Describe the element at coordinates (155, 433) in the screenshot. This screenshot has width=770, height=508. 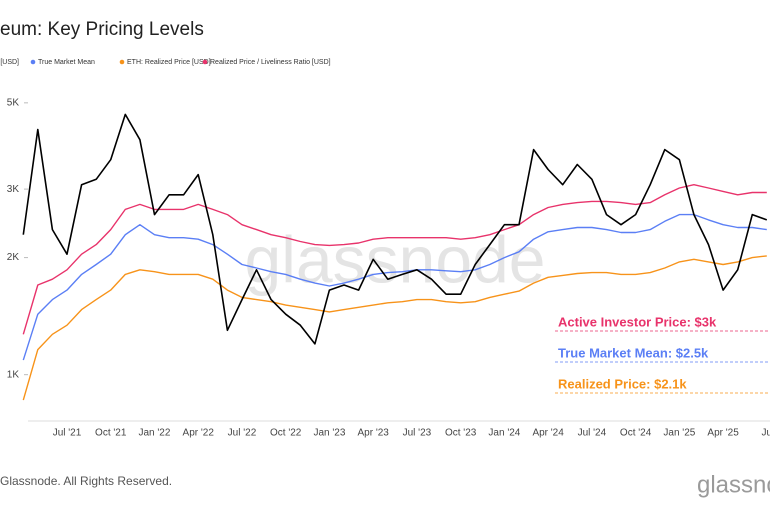
I see `x-tick-label: Jan '22` at that location.